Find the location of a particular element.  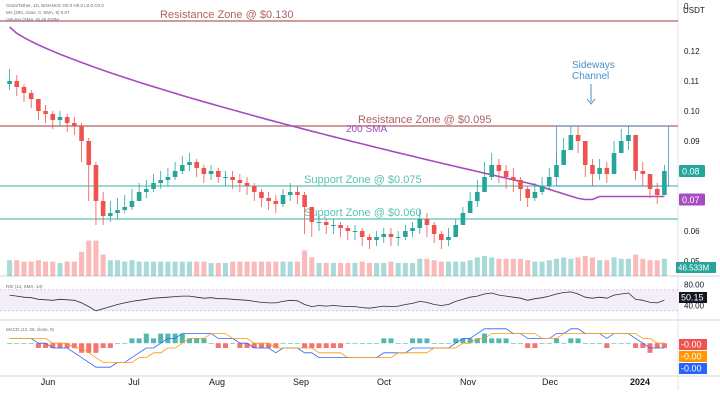

time-axis-label: Jul is located at coordinates (134, 382).